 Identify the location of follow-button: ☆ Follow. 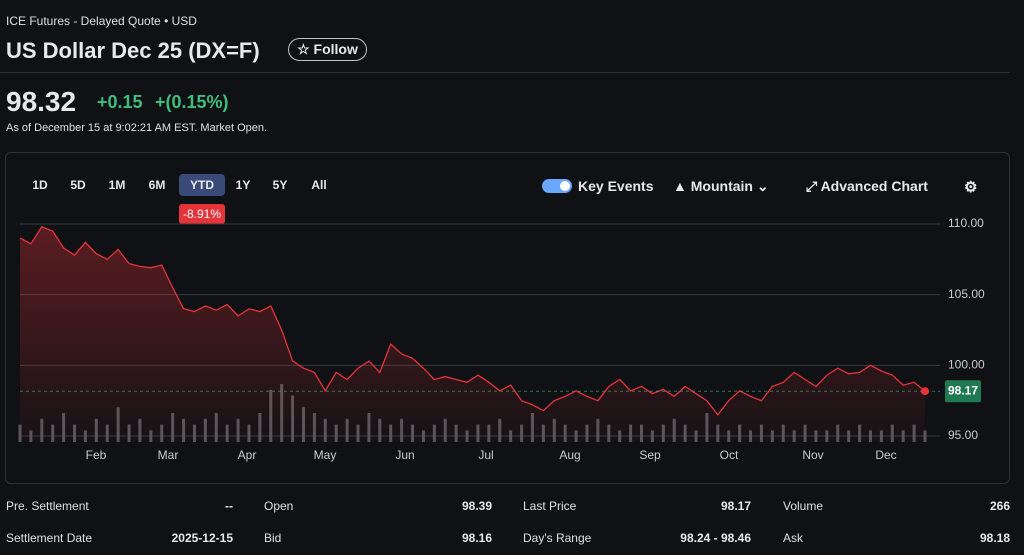
(327, 49).